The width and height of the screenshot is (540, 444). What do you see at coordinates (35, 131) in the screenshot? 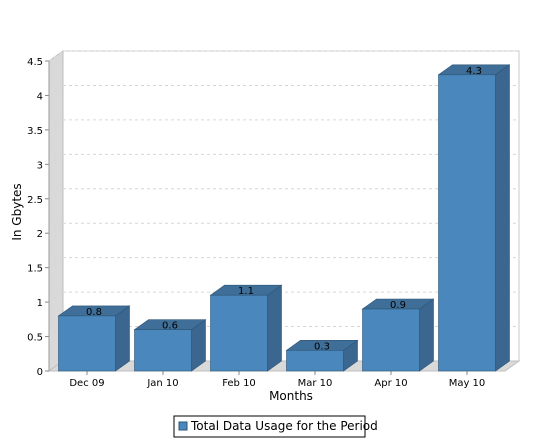
I see `y-tick-label: 3.5` at bounding box center [35, 131].